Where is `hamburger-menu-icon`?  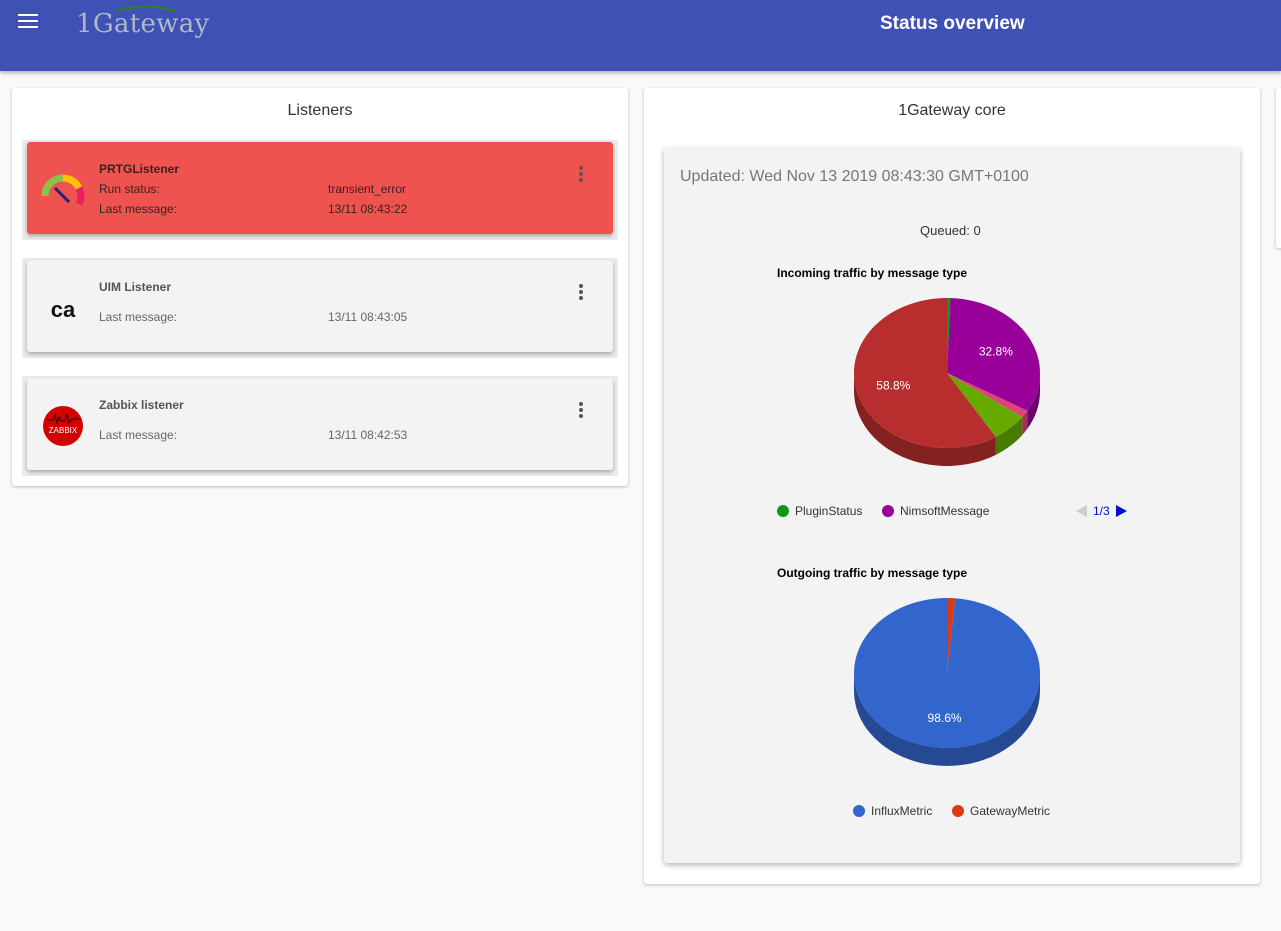
hamburger-menu-icon is located at coordinates (28, 22).